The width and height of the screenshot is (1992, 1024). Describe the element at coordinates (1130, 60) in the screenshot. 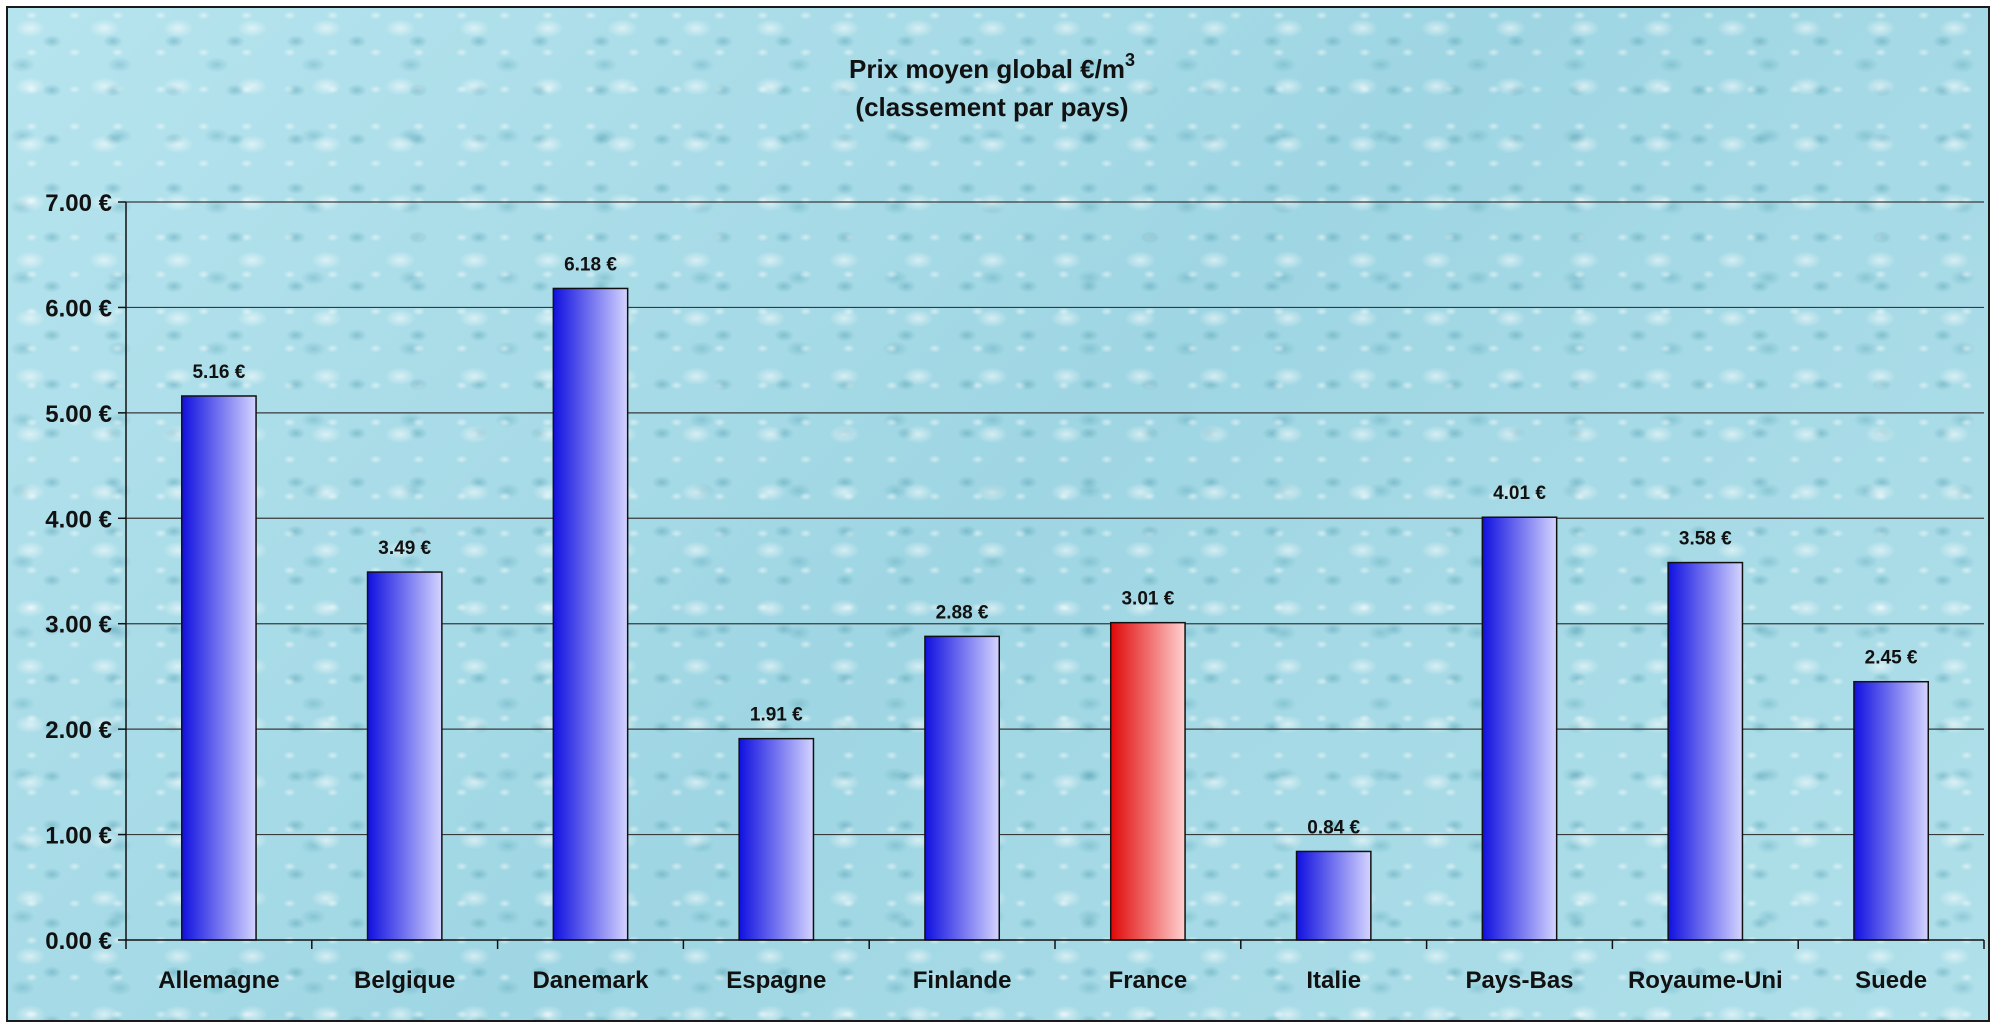

I see `chart-title-superscript: 3` at that location.